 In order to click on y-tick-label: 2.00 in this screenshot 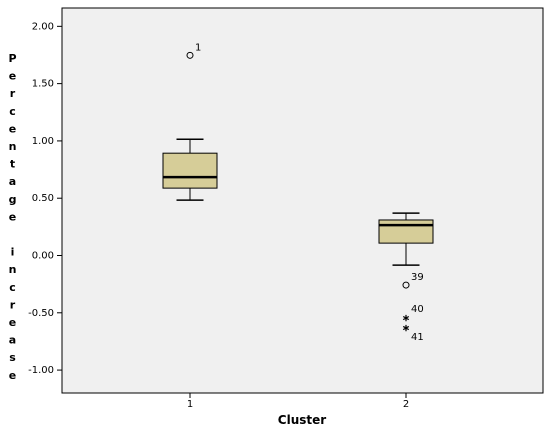, I will do `click(43, 26)`.